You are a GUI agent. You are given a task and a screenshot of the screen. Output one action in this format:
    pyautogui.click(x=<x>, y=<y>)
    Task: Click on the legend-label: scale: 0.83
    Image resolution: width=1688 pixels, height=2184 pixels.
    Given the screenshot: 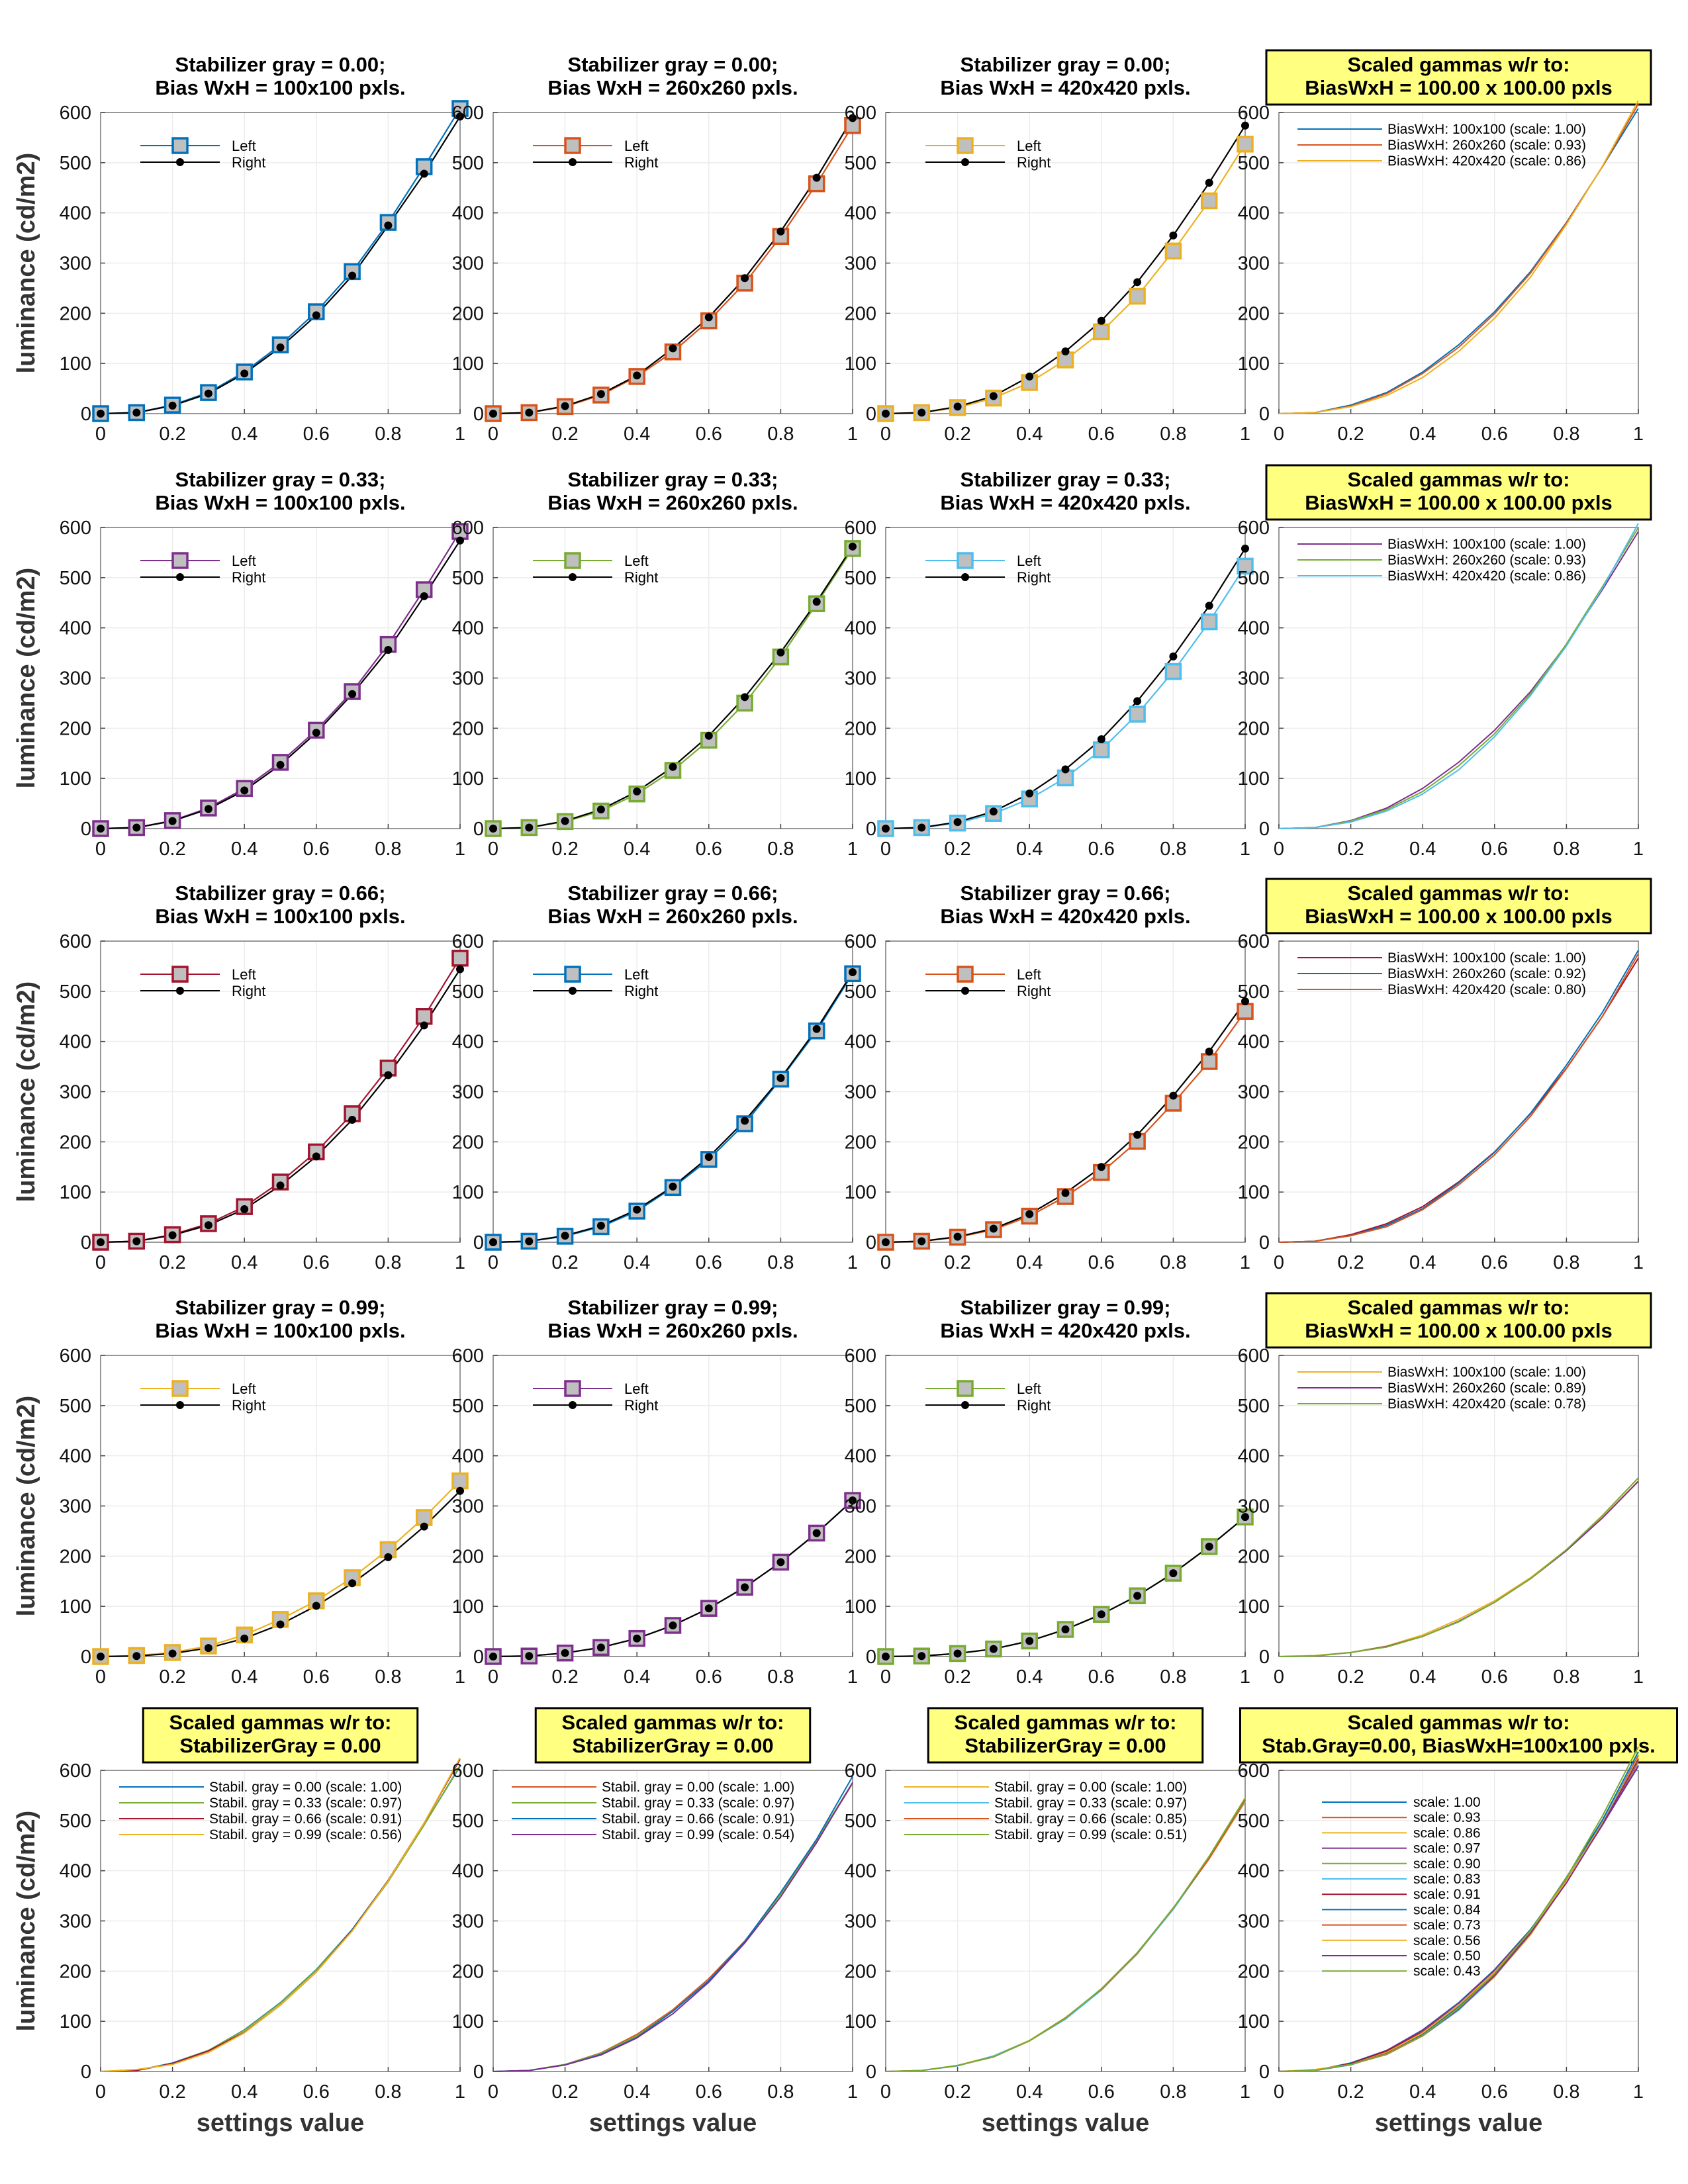 What is the action you would take?
    pyautogui.click(x=1447, y=1880)
    